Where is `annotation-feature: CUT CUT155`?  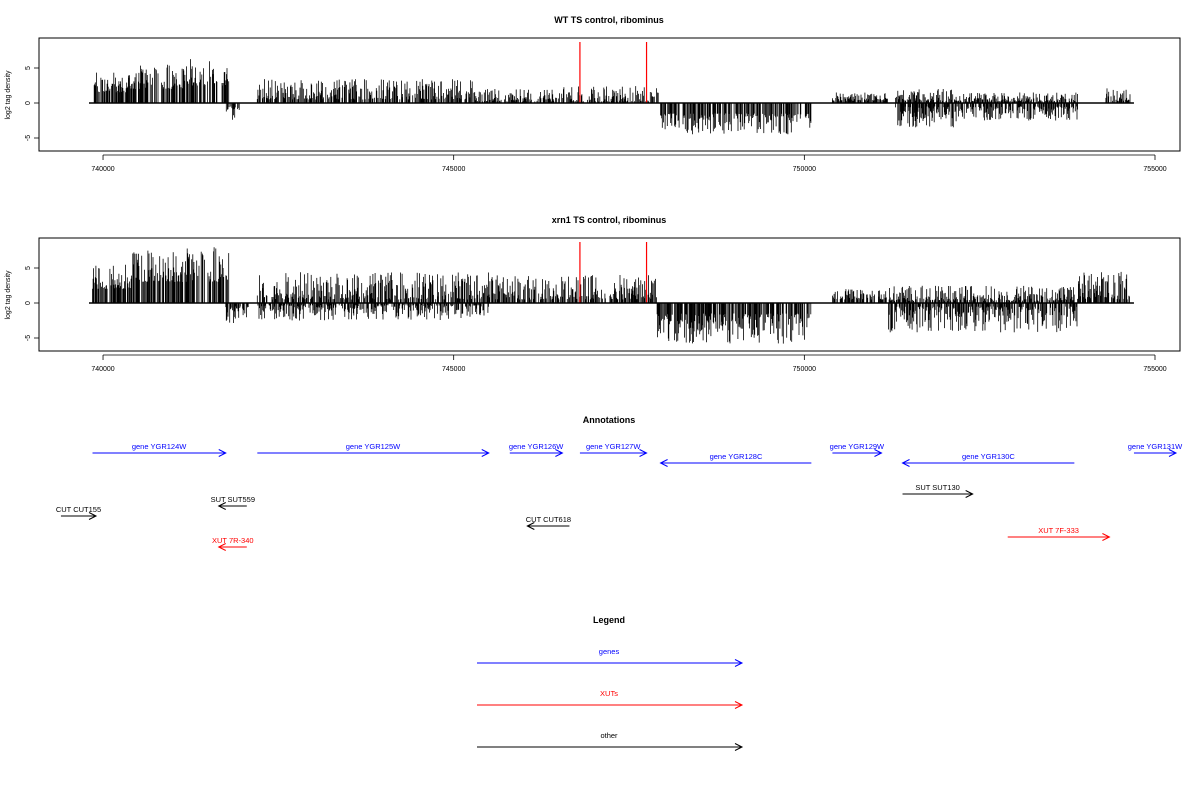
annotation-feature: CUT CUT155 is located at coordinates (78, 512).